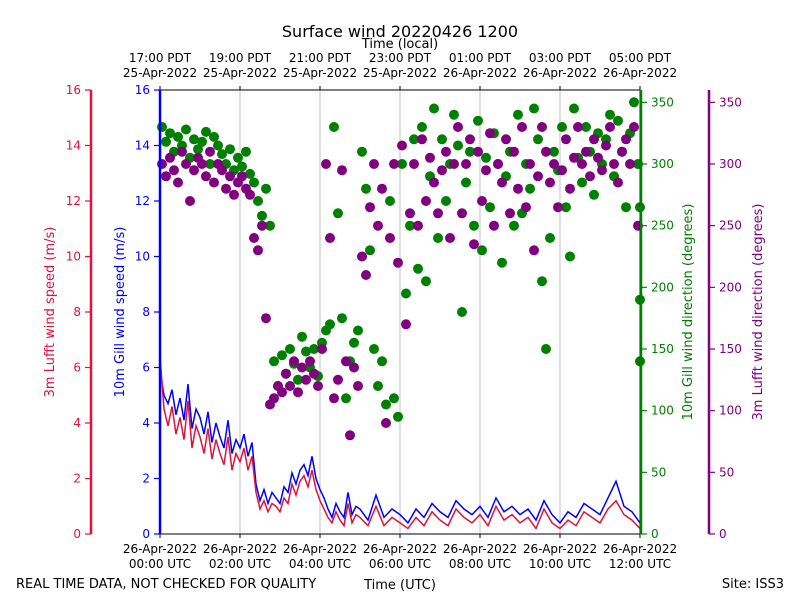 The width and height of the screenshot is (800, 600). What do you see at coordinates (730, 287) in the screenshot?
I see `lufft-dir-axis-tick-label-4: 200` at bounding box center [730, 287].